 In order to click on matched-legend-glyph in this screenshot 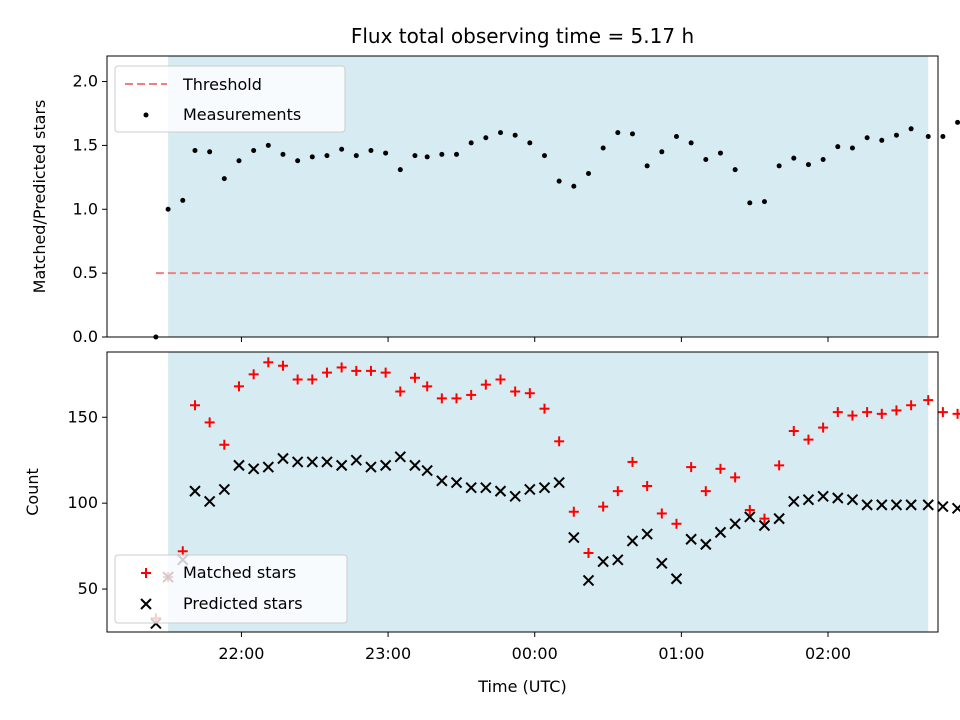, I will do `click(146, 573)`.